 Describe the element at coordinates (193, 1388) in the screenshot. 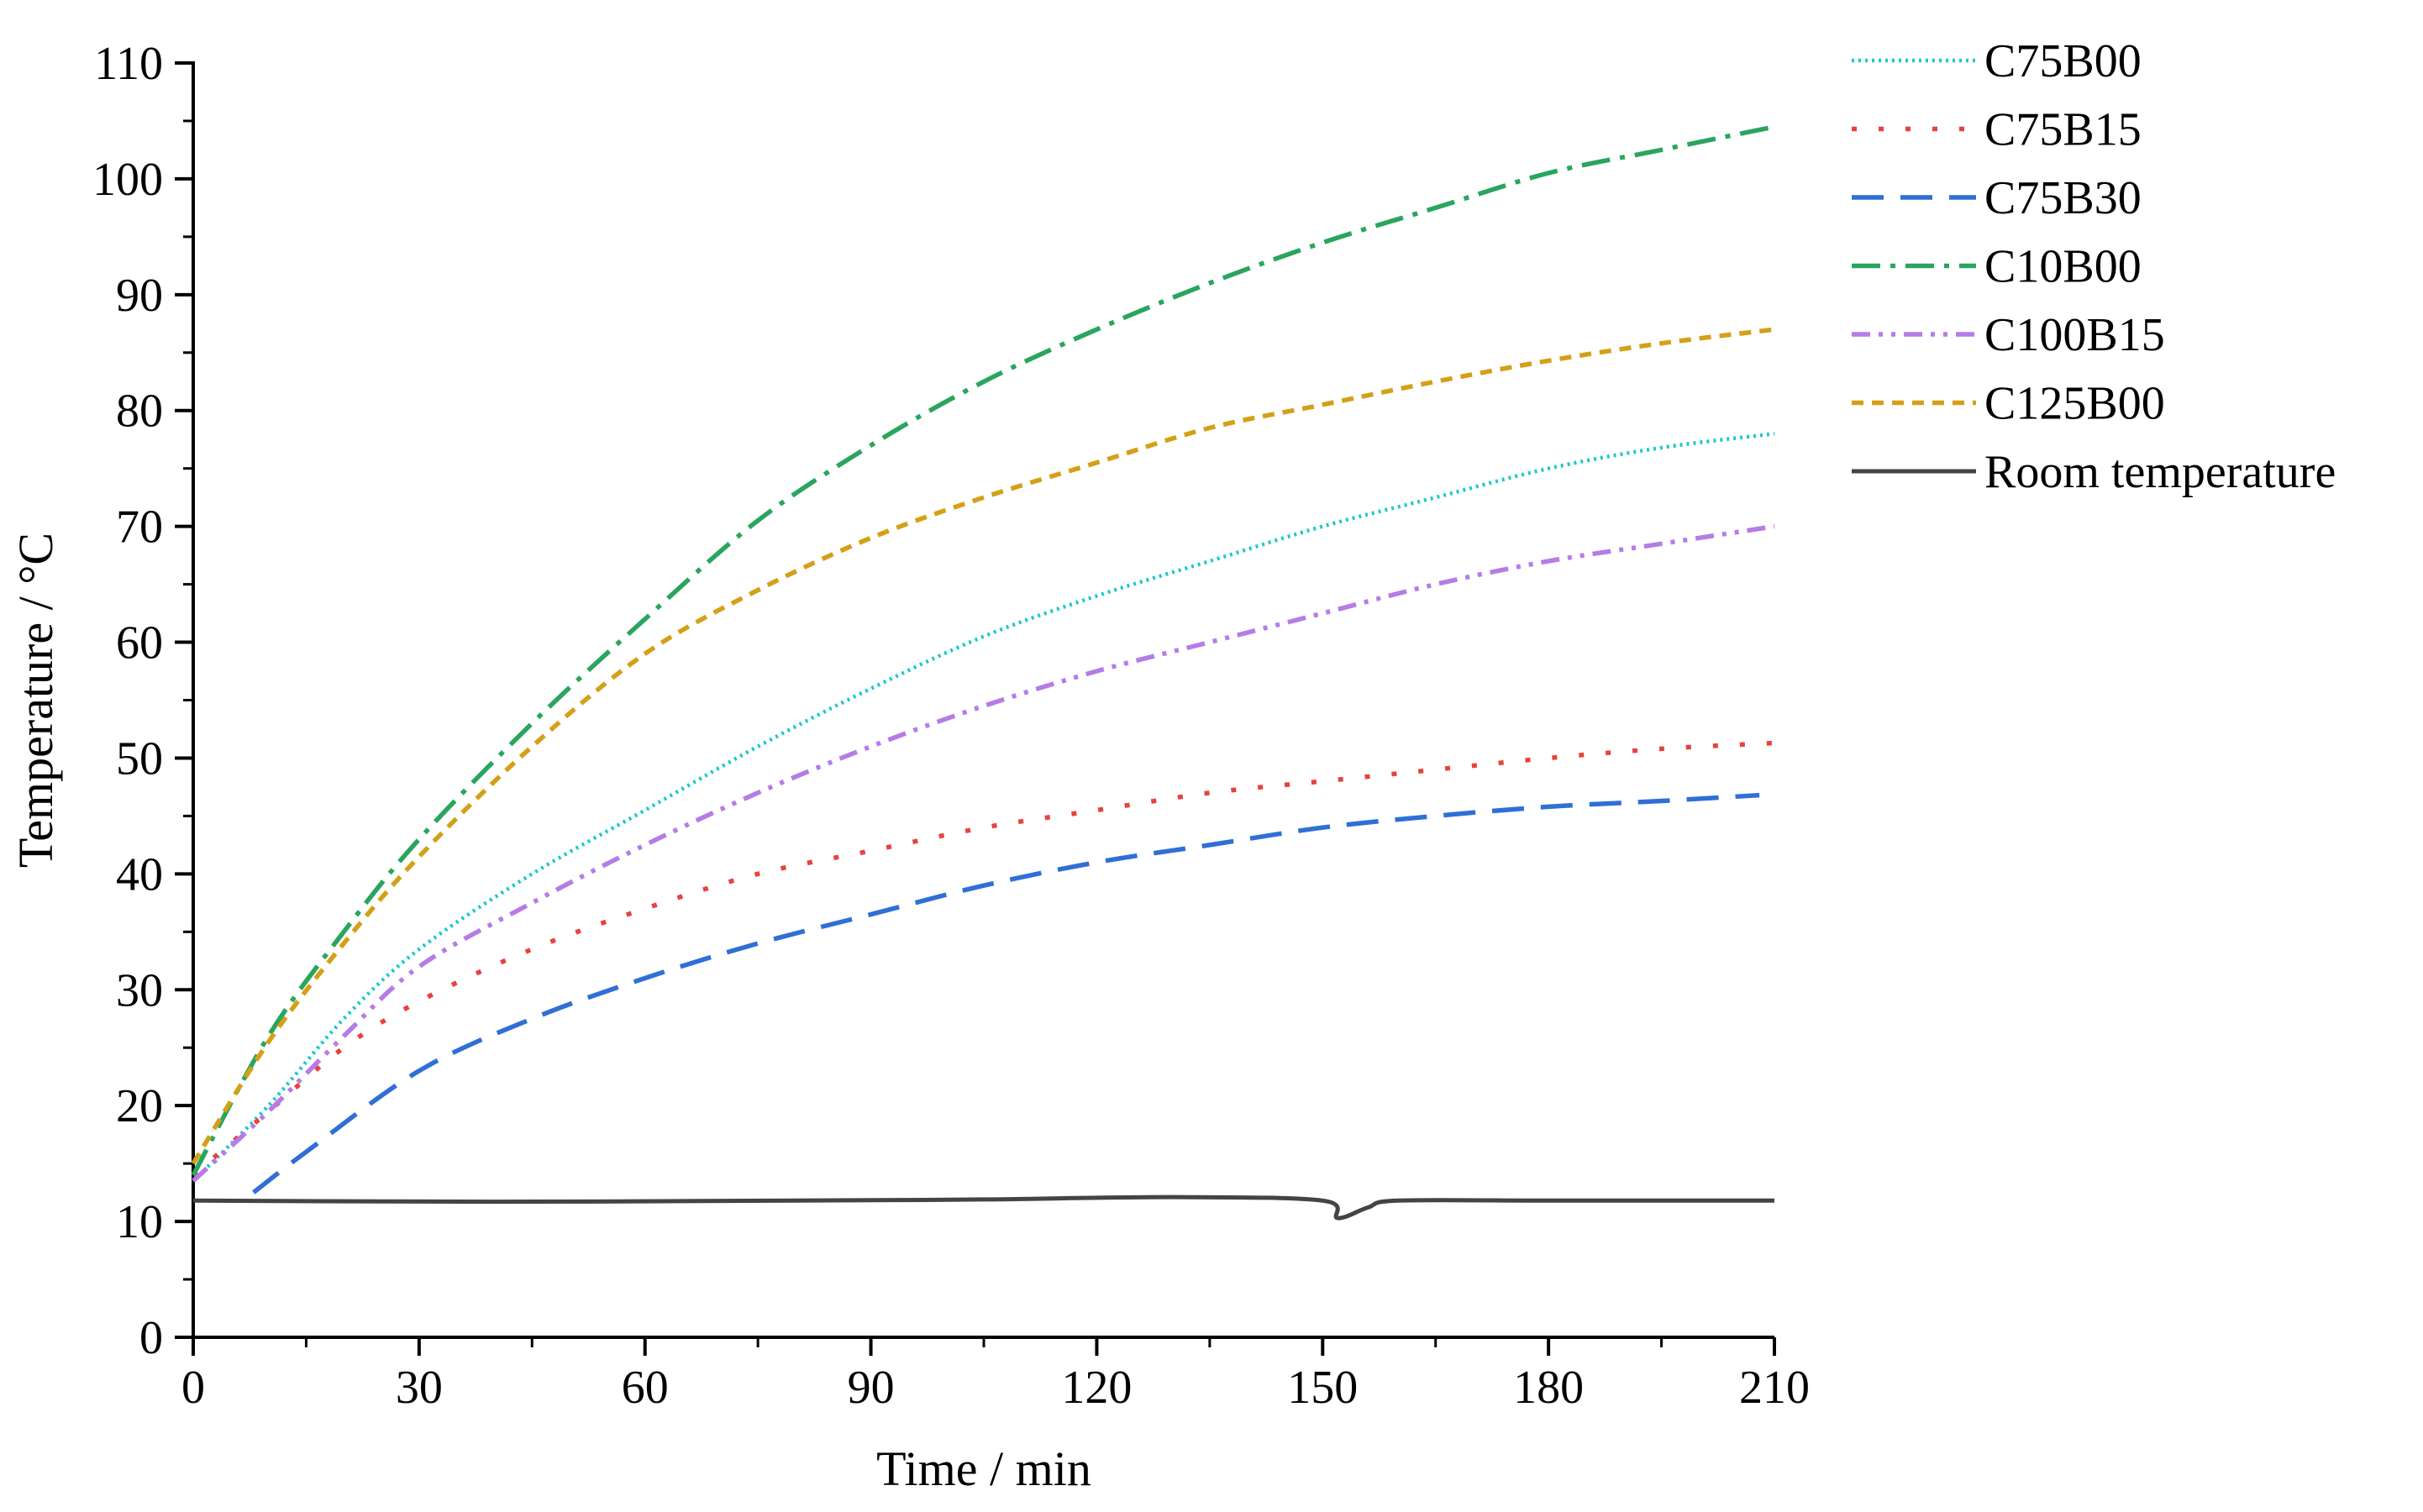

I see `x-tick-label: 0` at that location.